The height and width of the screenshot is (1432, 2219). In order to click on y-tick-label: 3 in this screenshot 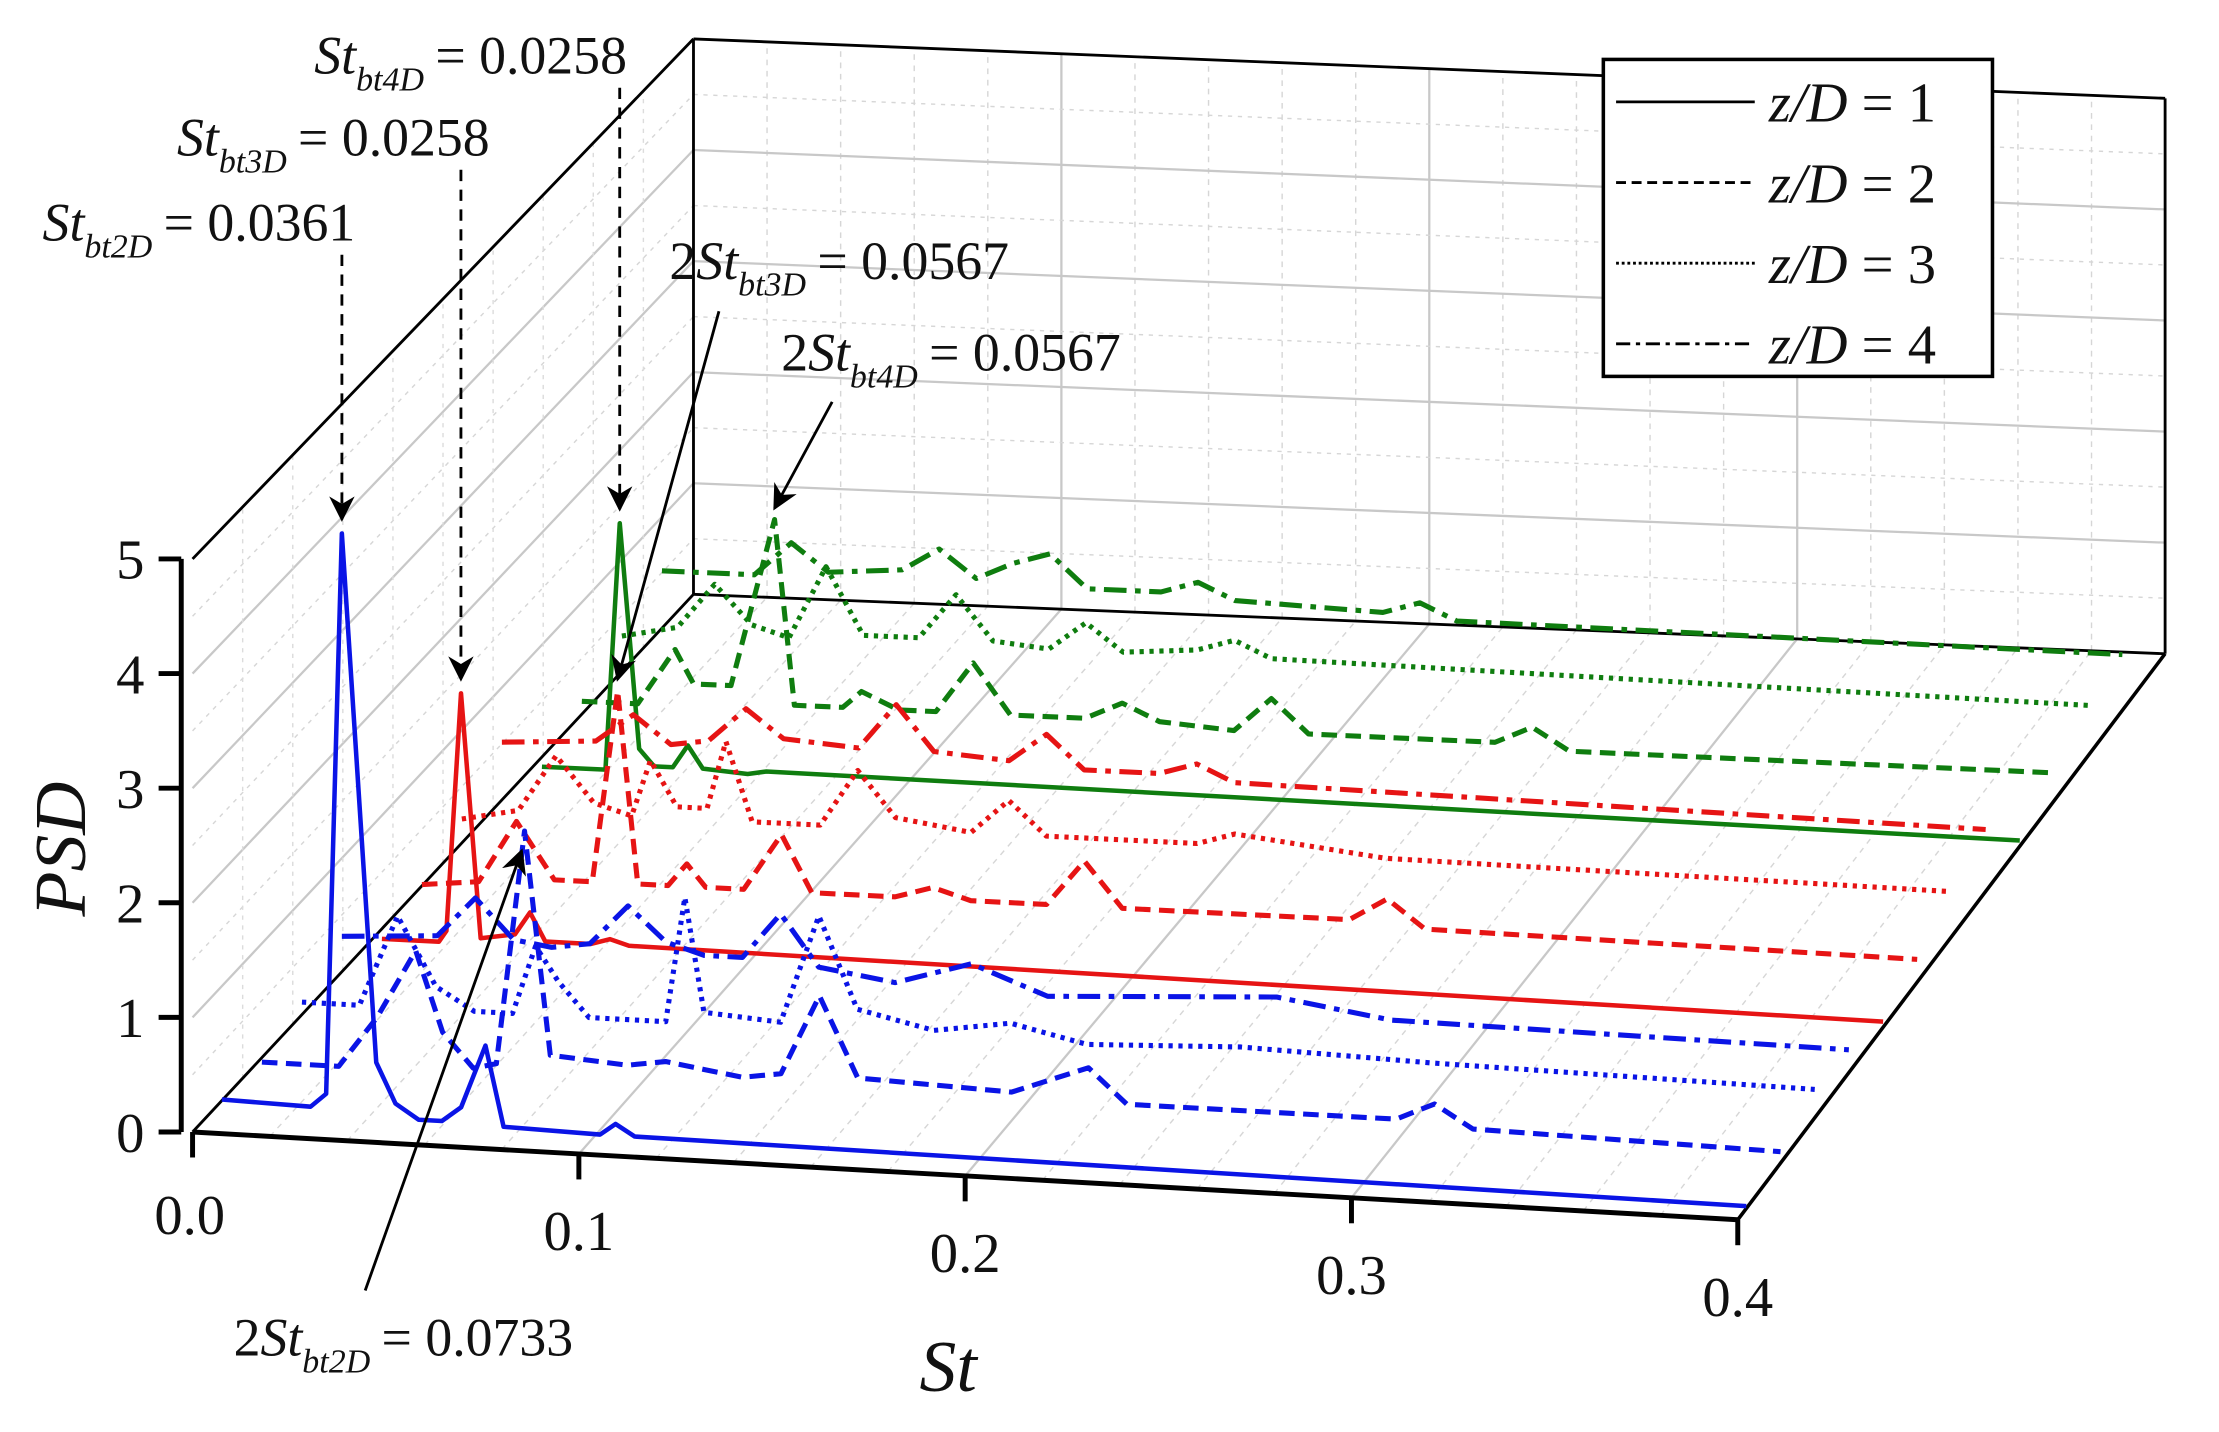, I will do `click(130, 790)`.